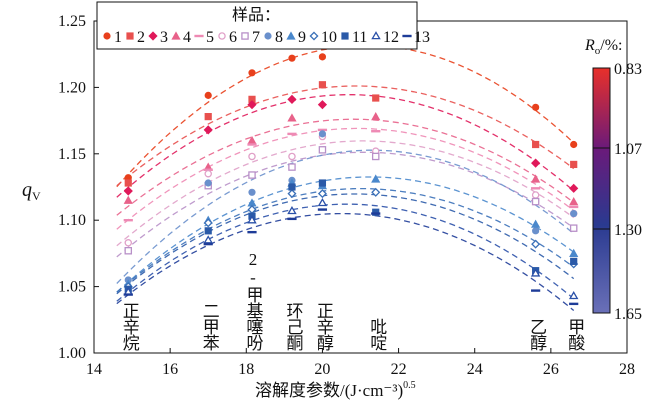 This screenshot has width=650, height=413. Describe the element at coordinates (72, 21) in the screenshot. I see `y-tick-label: 1.25` at that location.